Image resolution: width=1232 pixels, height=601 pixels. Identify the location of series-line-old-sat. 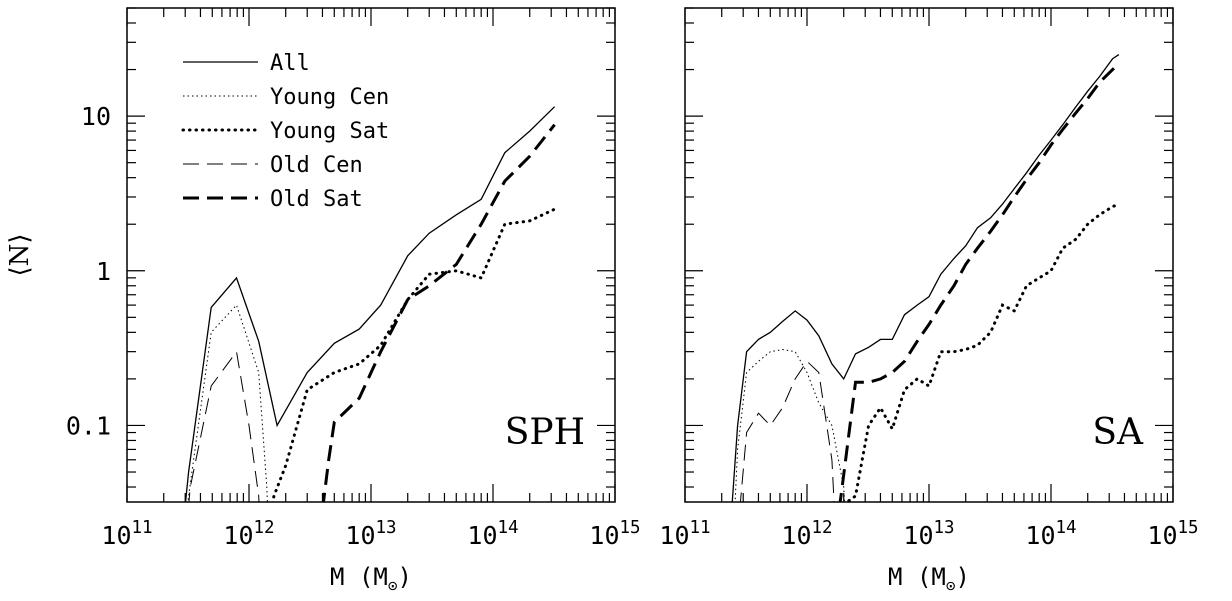
(438, 312).